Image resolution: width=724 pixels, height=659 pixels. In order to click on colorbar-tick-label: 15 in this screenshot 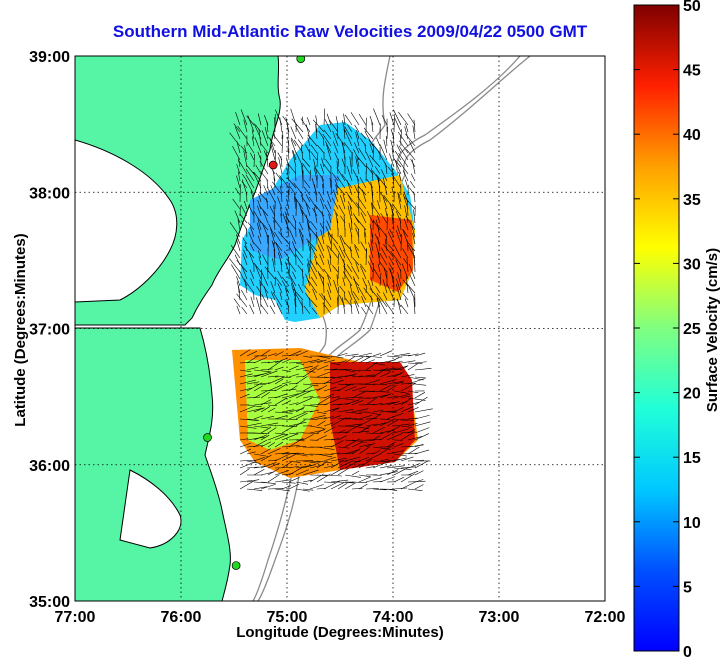, I will do `click(692, 458)`.